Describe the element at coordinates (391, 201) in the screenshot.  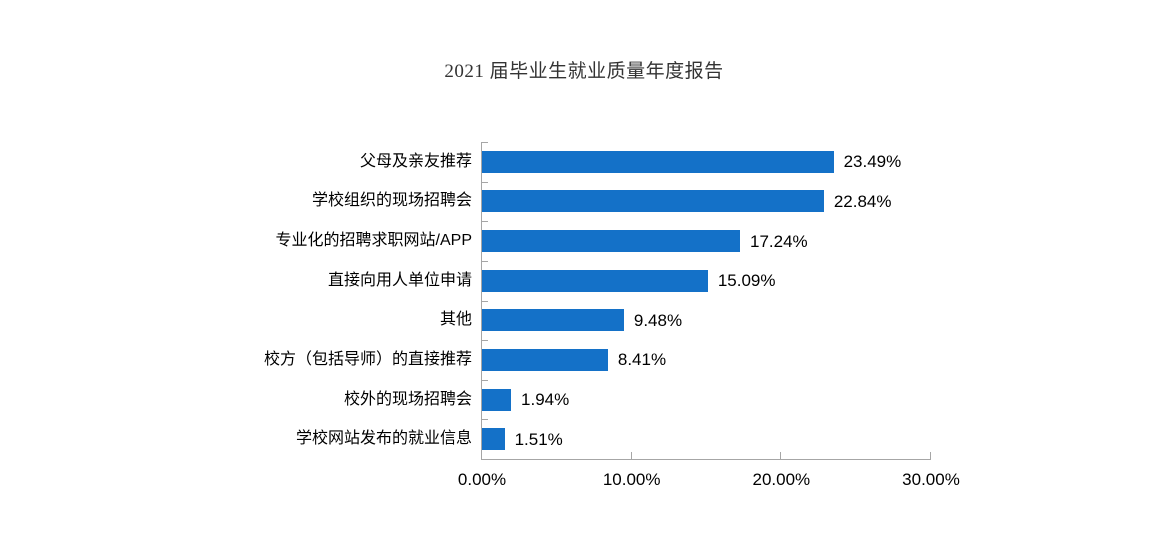
I see `category-label: 学校组织的现场招聘会` at that location.